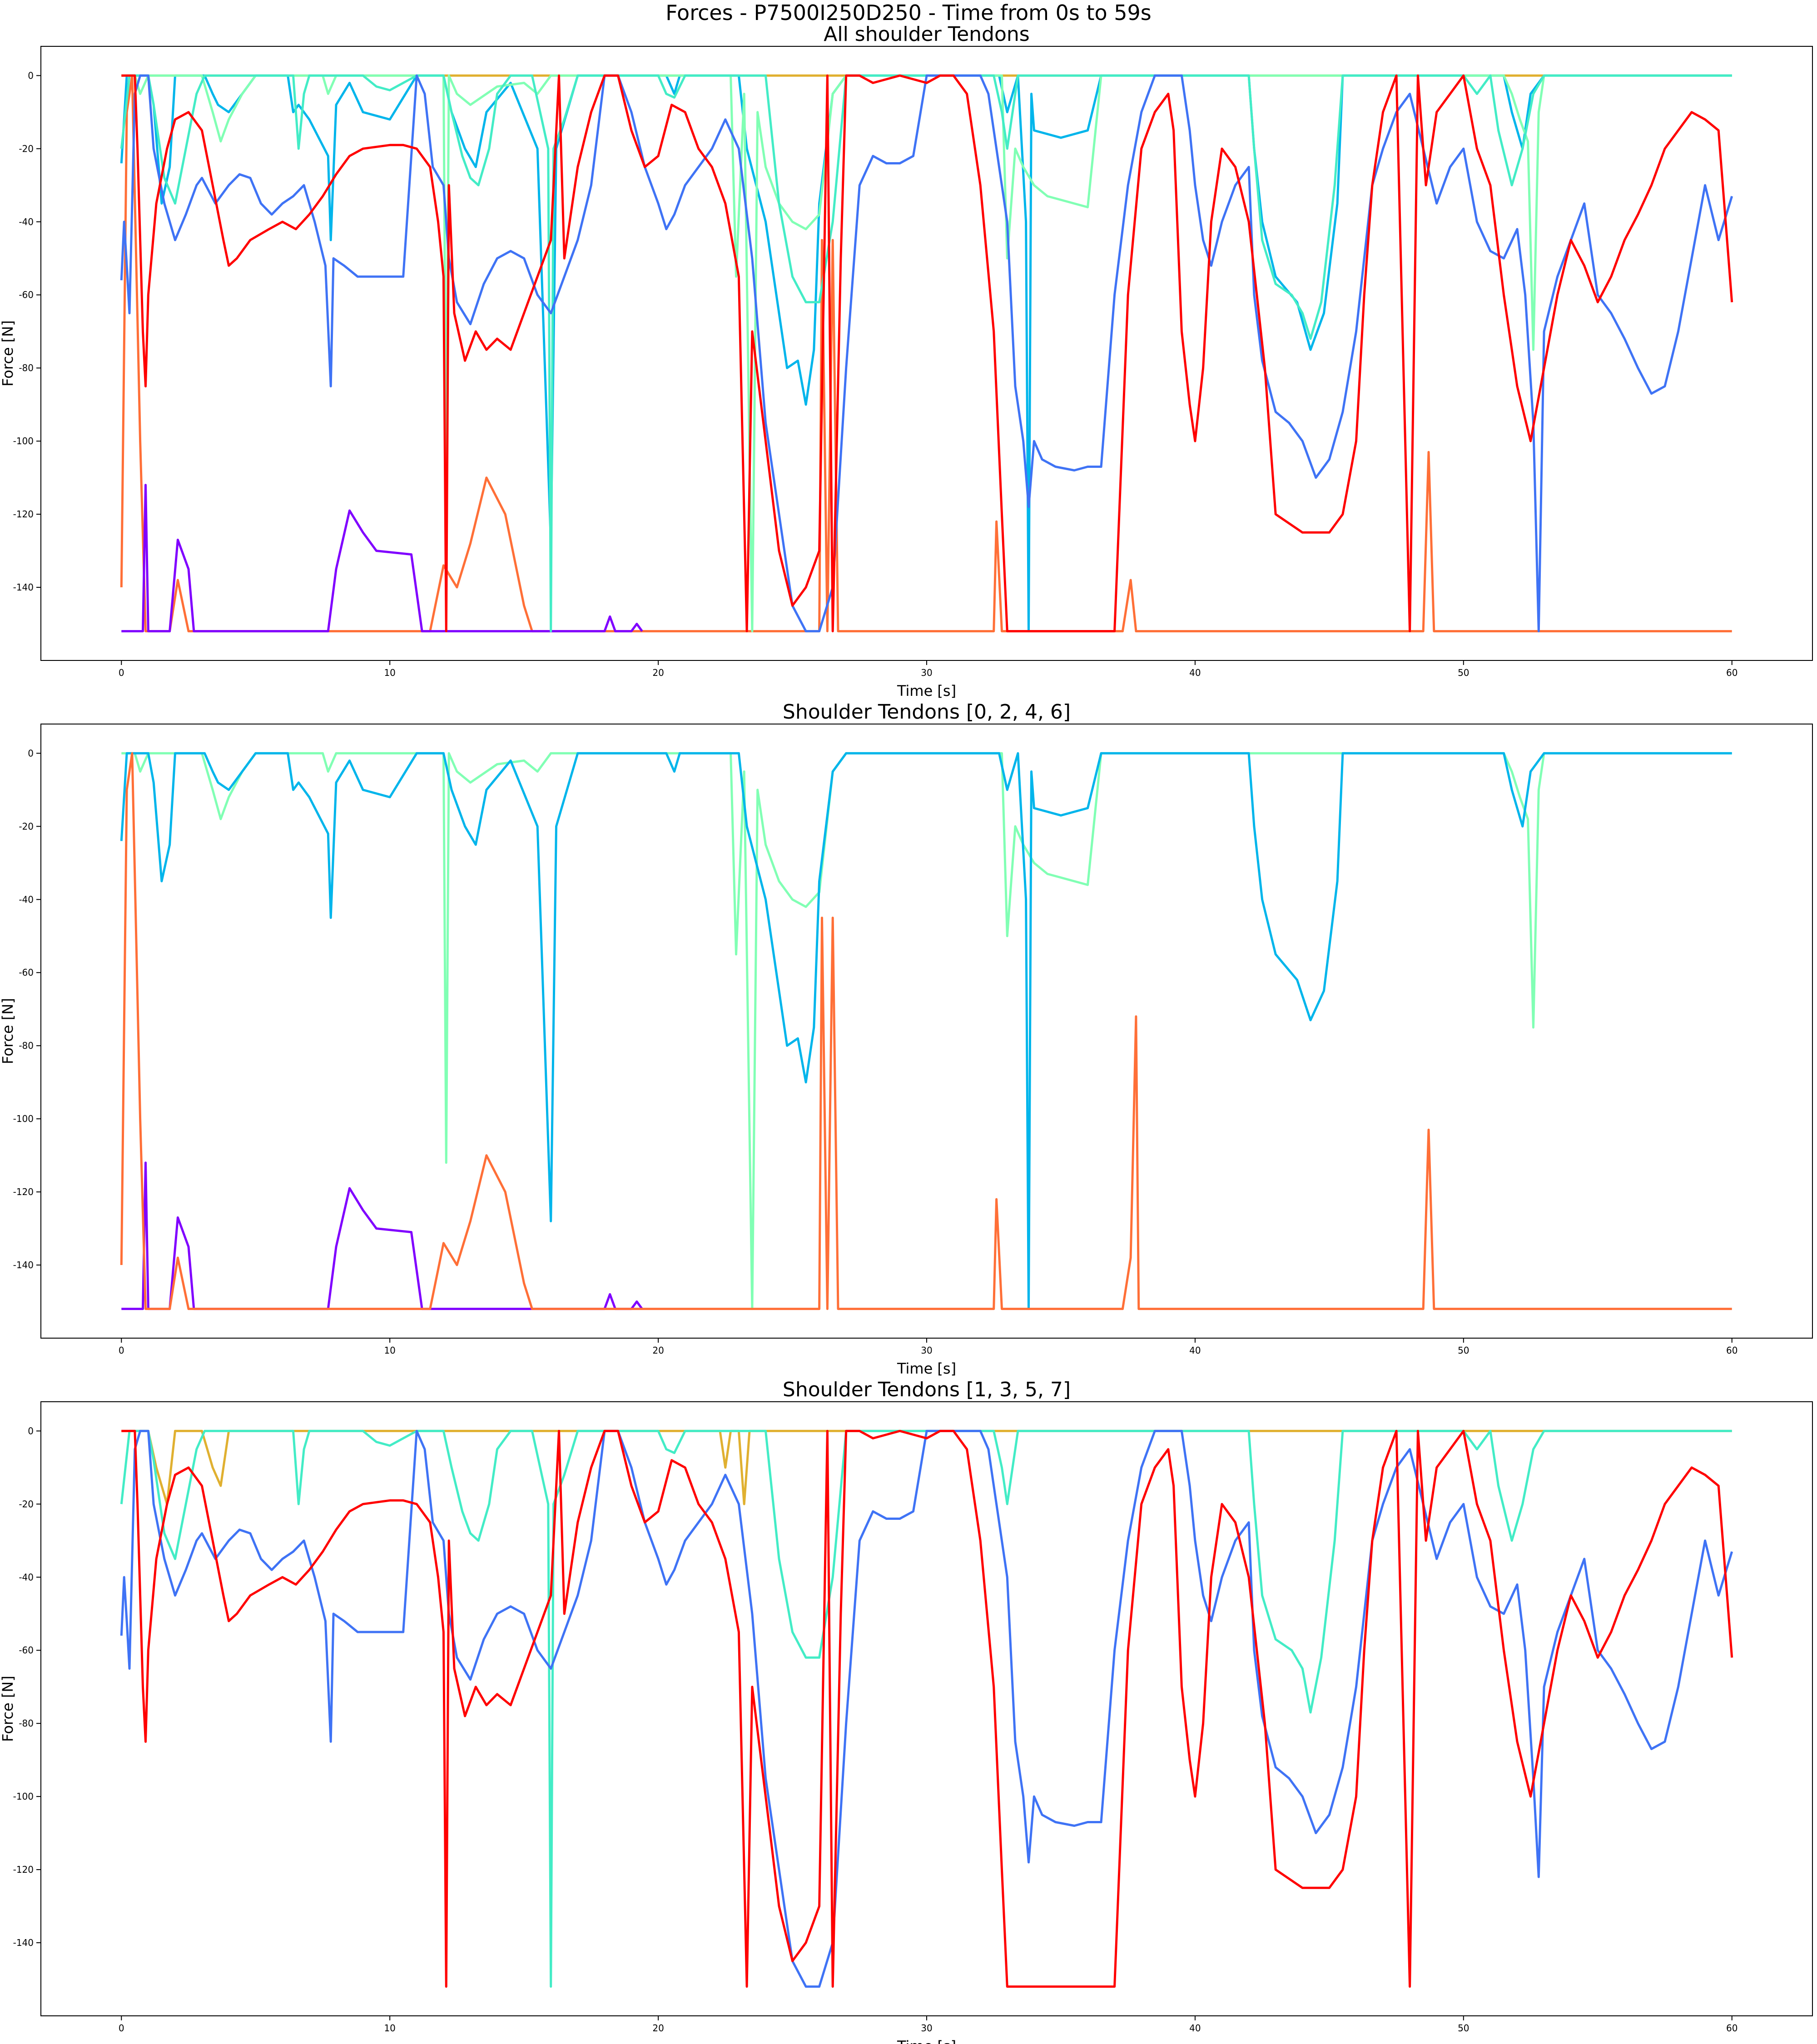 The height and width of the screenshot is (2044, 1817). I want to click on subplot-title: Shoulder Tendons [1, 3, 5, 7], so click(927, 1390).